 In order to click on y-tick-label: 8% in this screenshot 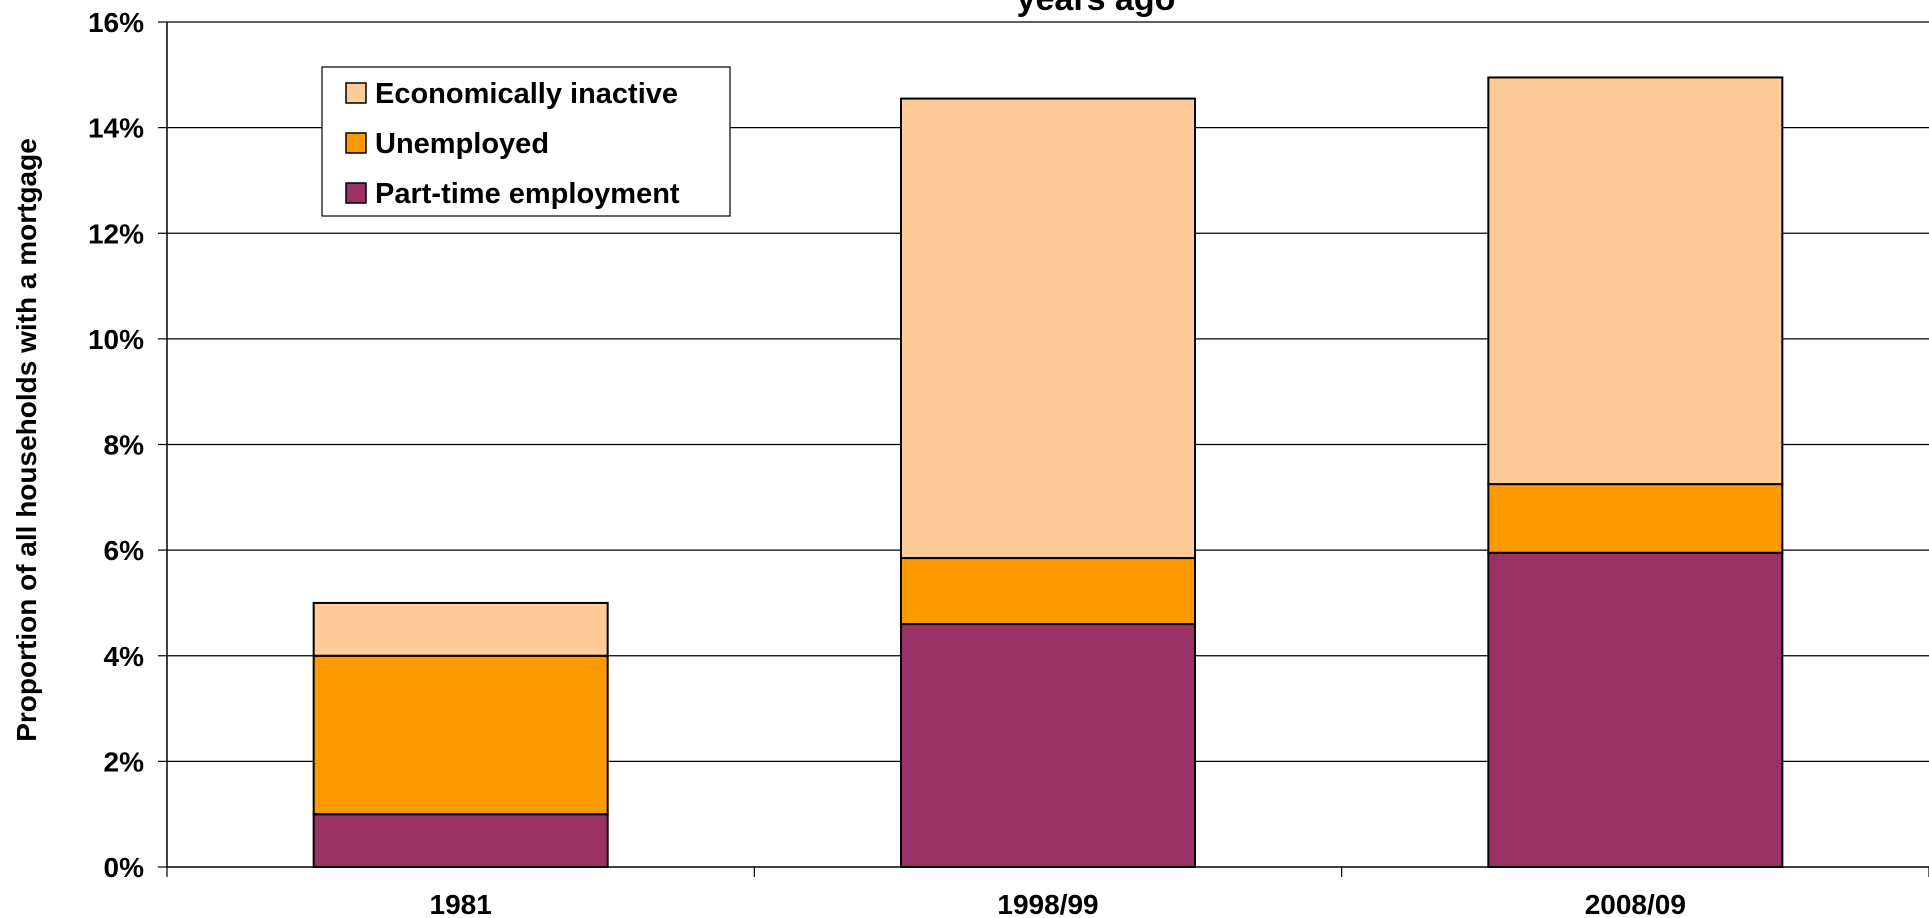, I will do `click(124, 445)`.